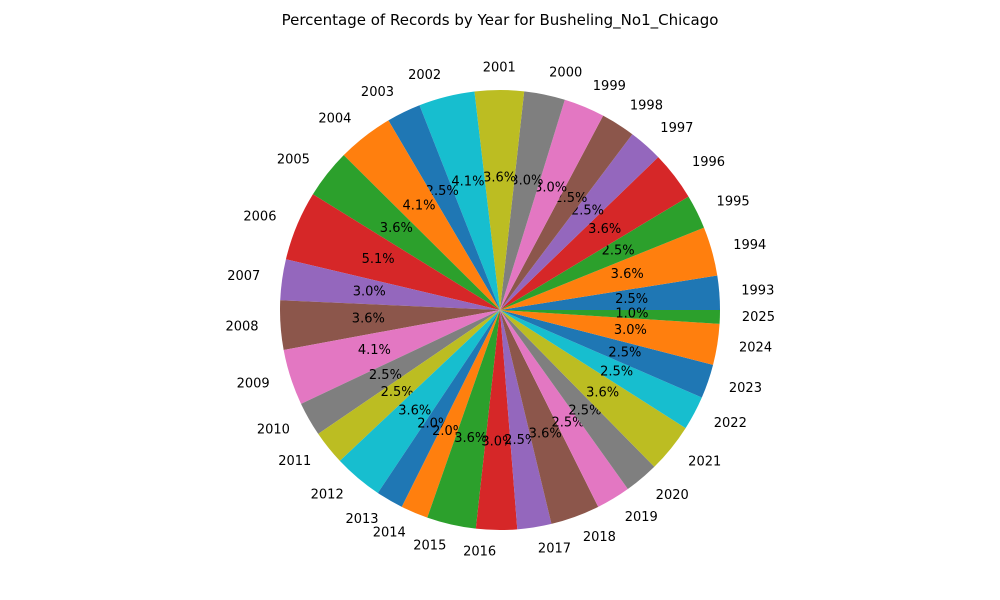 This screenshot has width=1000, height=600. I want to click on slice-pct-2023: 2.5%, so click(624, 352).